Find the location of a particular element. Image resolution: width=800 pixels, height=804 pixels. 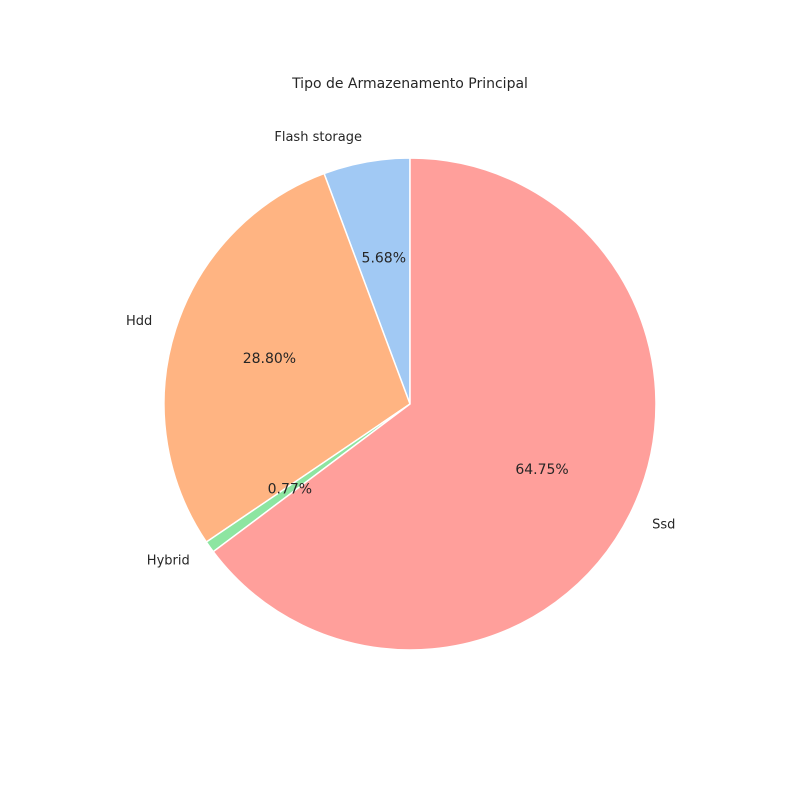

slice-label-ssd: Ssd is located at coordinates (663, 524).